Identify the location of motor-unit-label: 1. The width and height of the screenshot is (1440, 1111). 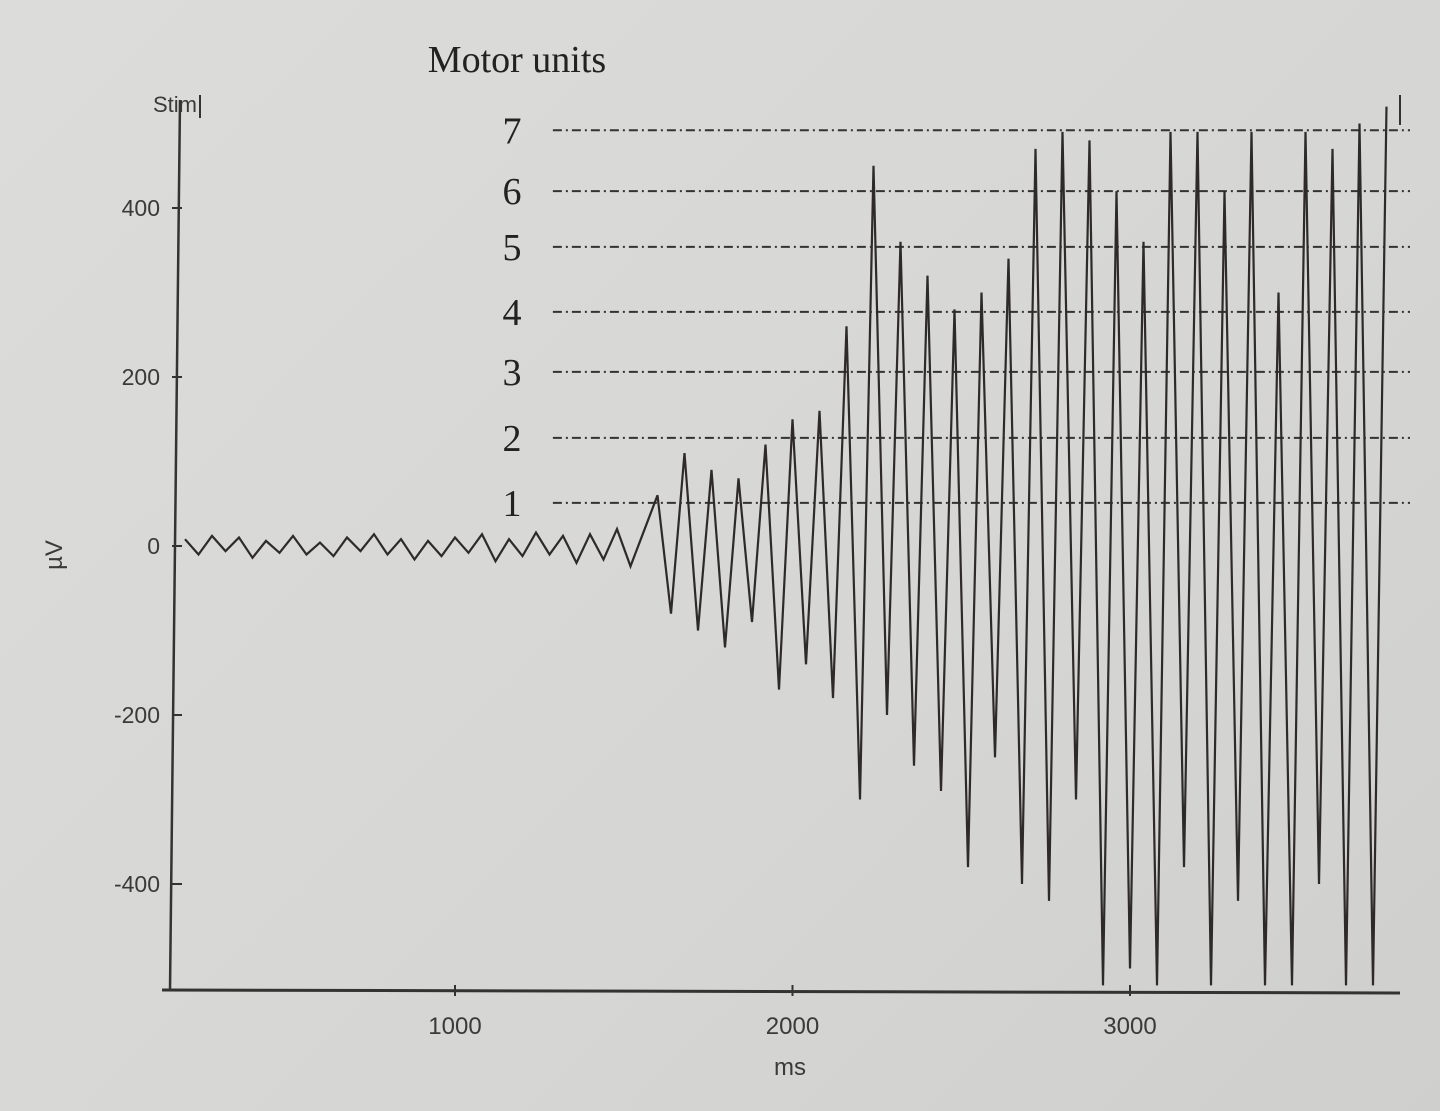
(512, 504).